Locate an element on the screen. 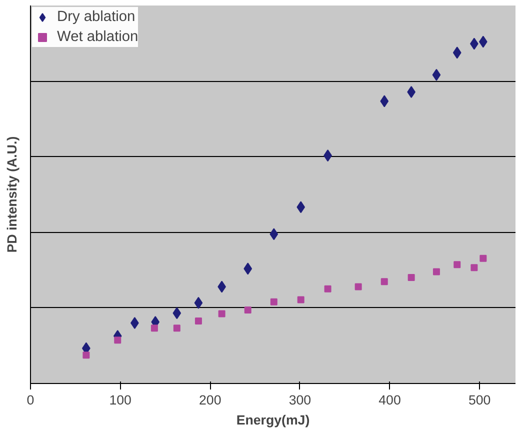  x-tick-label: 200 is located at coordinates (210, 400).